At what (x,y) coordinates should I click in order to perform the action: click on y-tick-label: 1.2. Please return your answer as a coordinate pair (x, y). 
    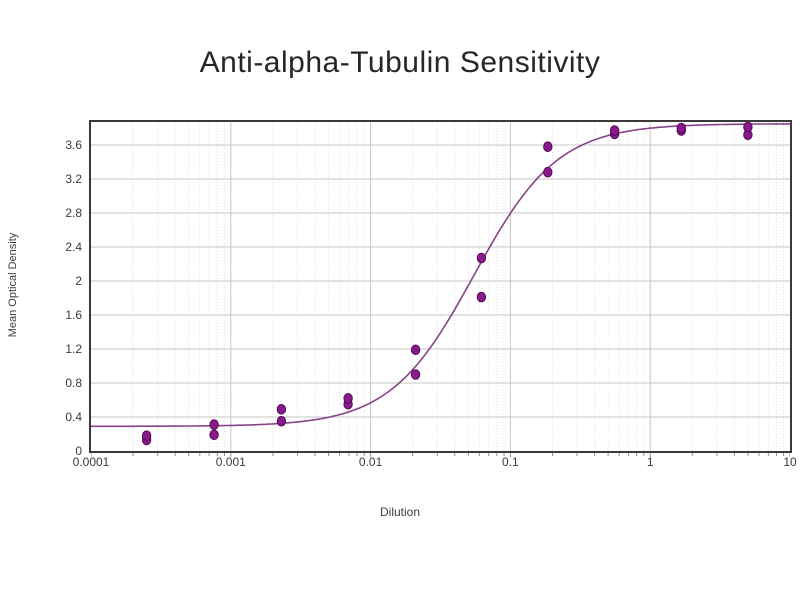
    Looking at the image, I should click on (73, 348).